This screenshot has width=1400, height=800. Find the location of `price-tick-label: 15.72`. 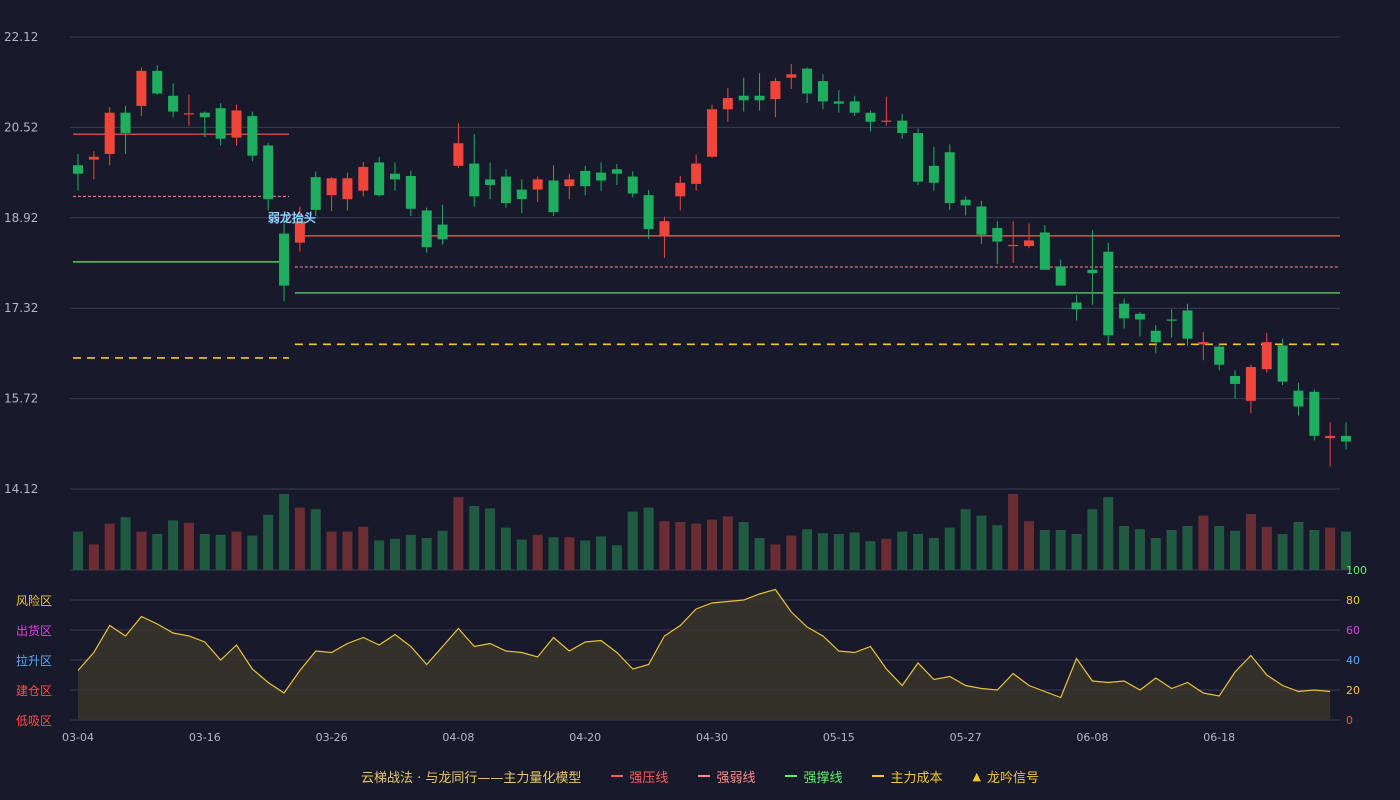

price-tick-label: 15.72 is located at coordinates (21, 399).